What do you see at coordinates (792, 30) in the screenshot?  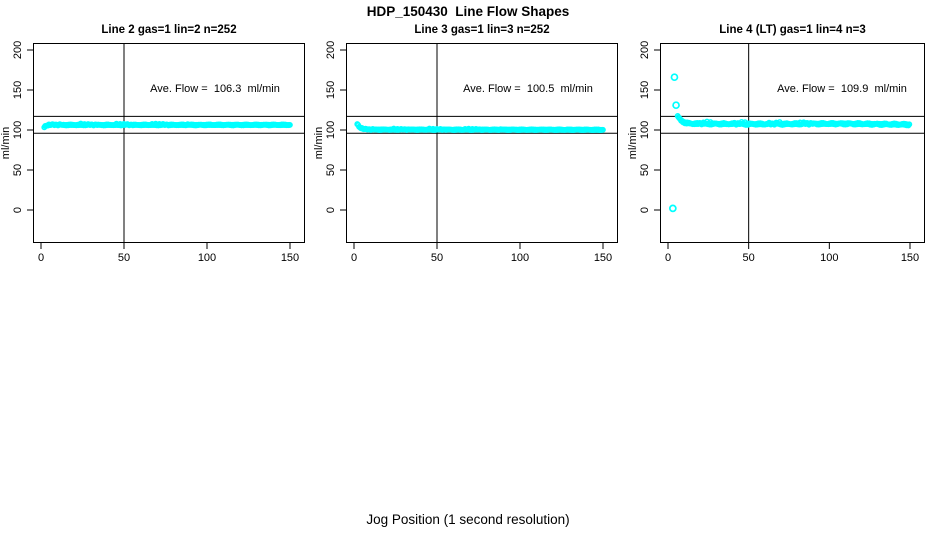 I see `panel-title: Line 4 (LT) gas=1 lin=4 n=3` at bounding box center [792, 30].